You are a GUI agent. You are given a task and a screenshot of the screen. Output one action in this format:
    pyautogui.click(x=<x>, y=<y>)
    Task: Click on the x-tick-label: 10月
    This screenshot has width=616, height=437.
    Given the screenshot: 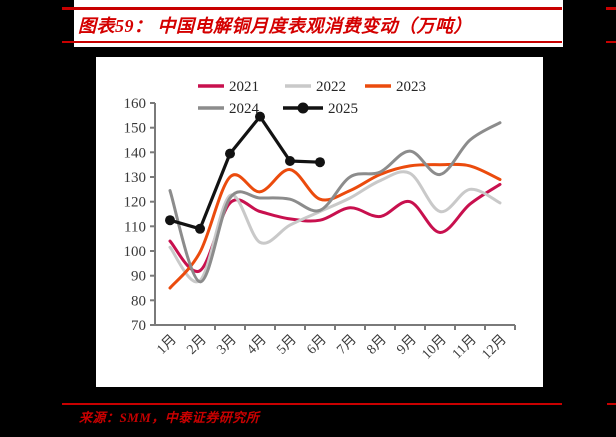 What is the action you would take?
    pyautogui.click(x=434, y=347)
    